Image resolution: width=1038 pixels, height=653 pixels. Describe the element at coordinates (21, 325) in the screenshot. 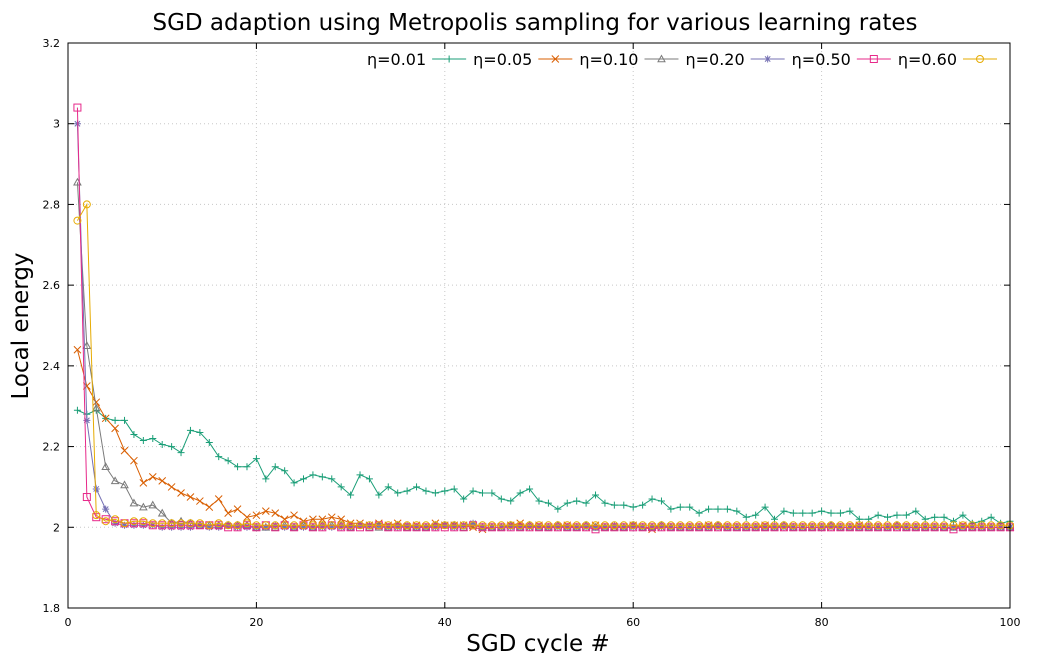

I see `y-axis-label: Local energy` at that location.